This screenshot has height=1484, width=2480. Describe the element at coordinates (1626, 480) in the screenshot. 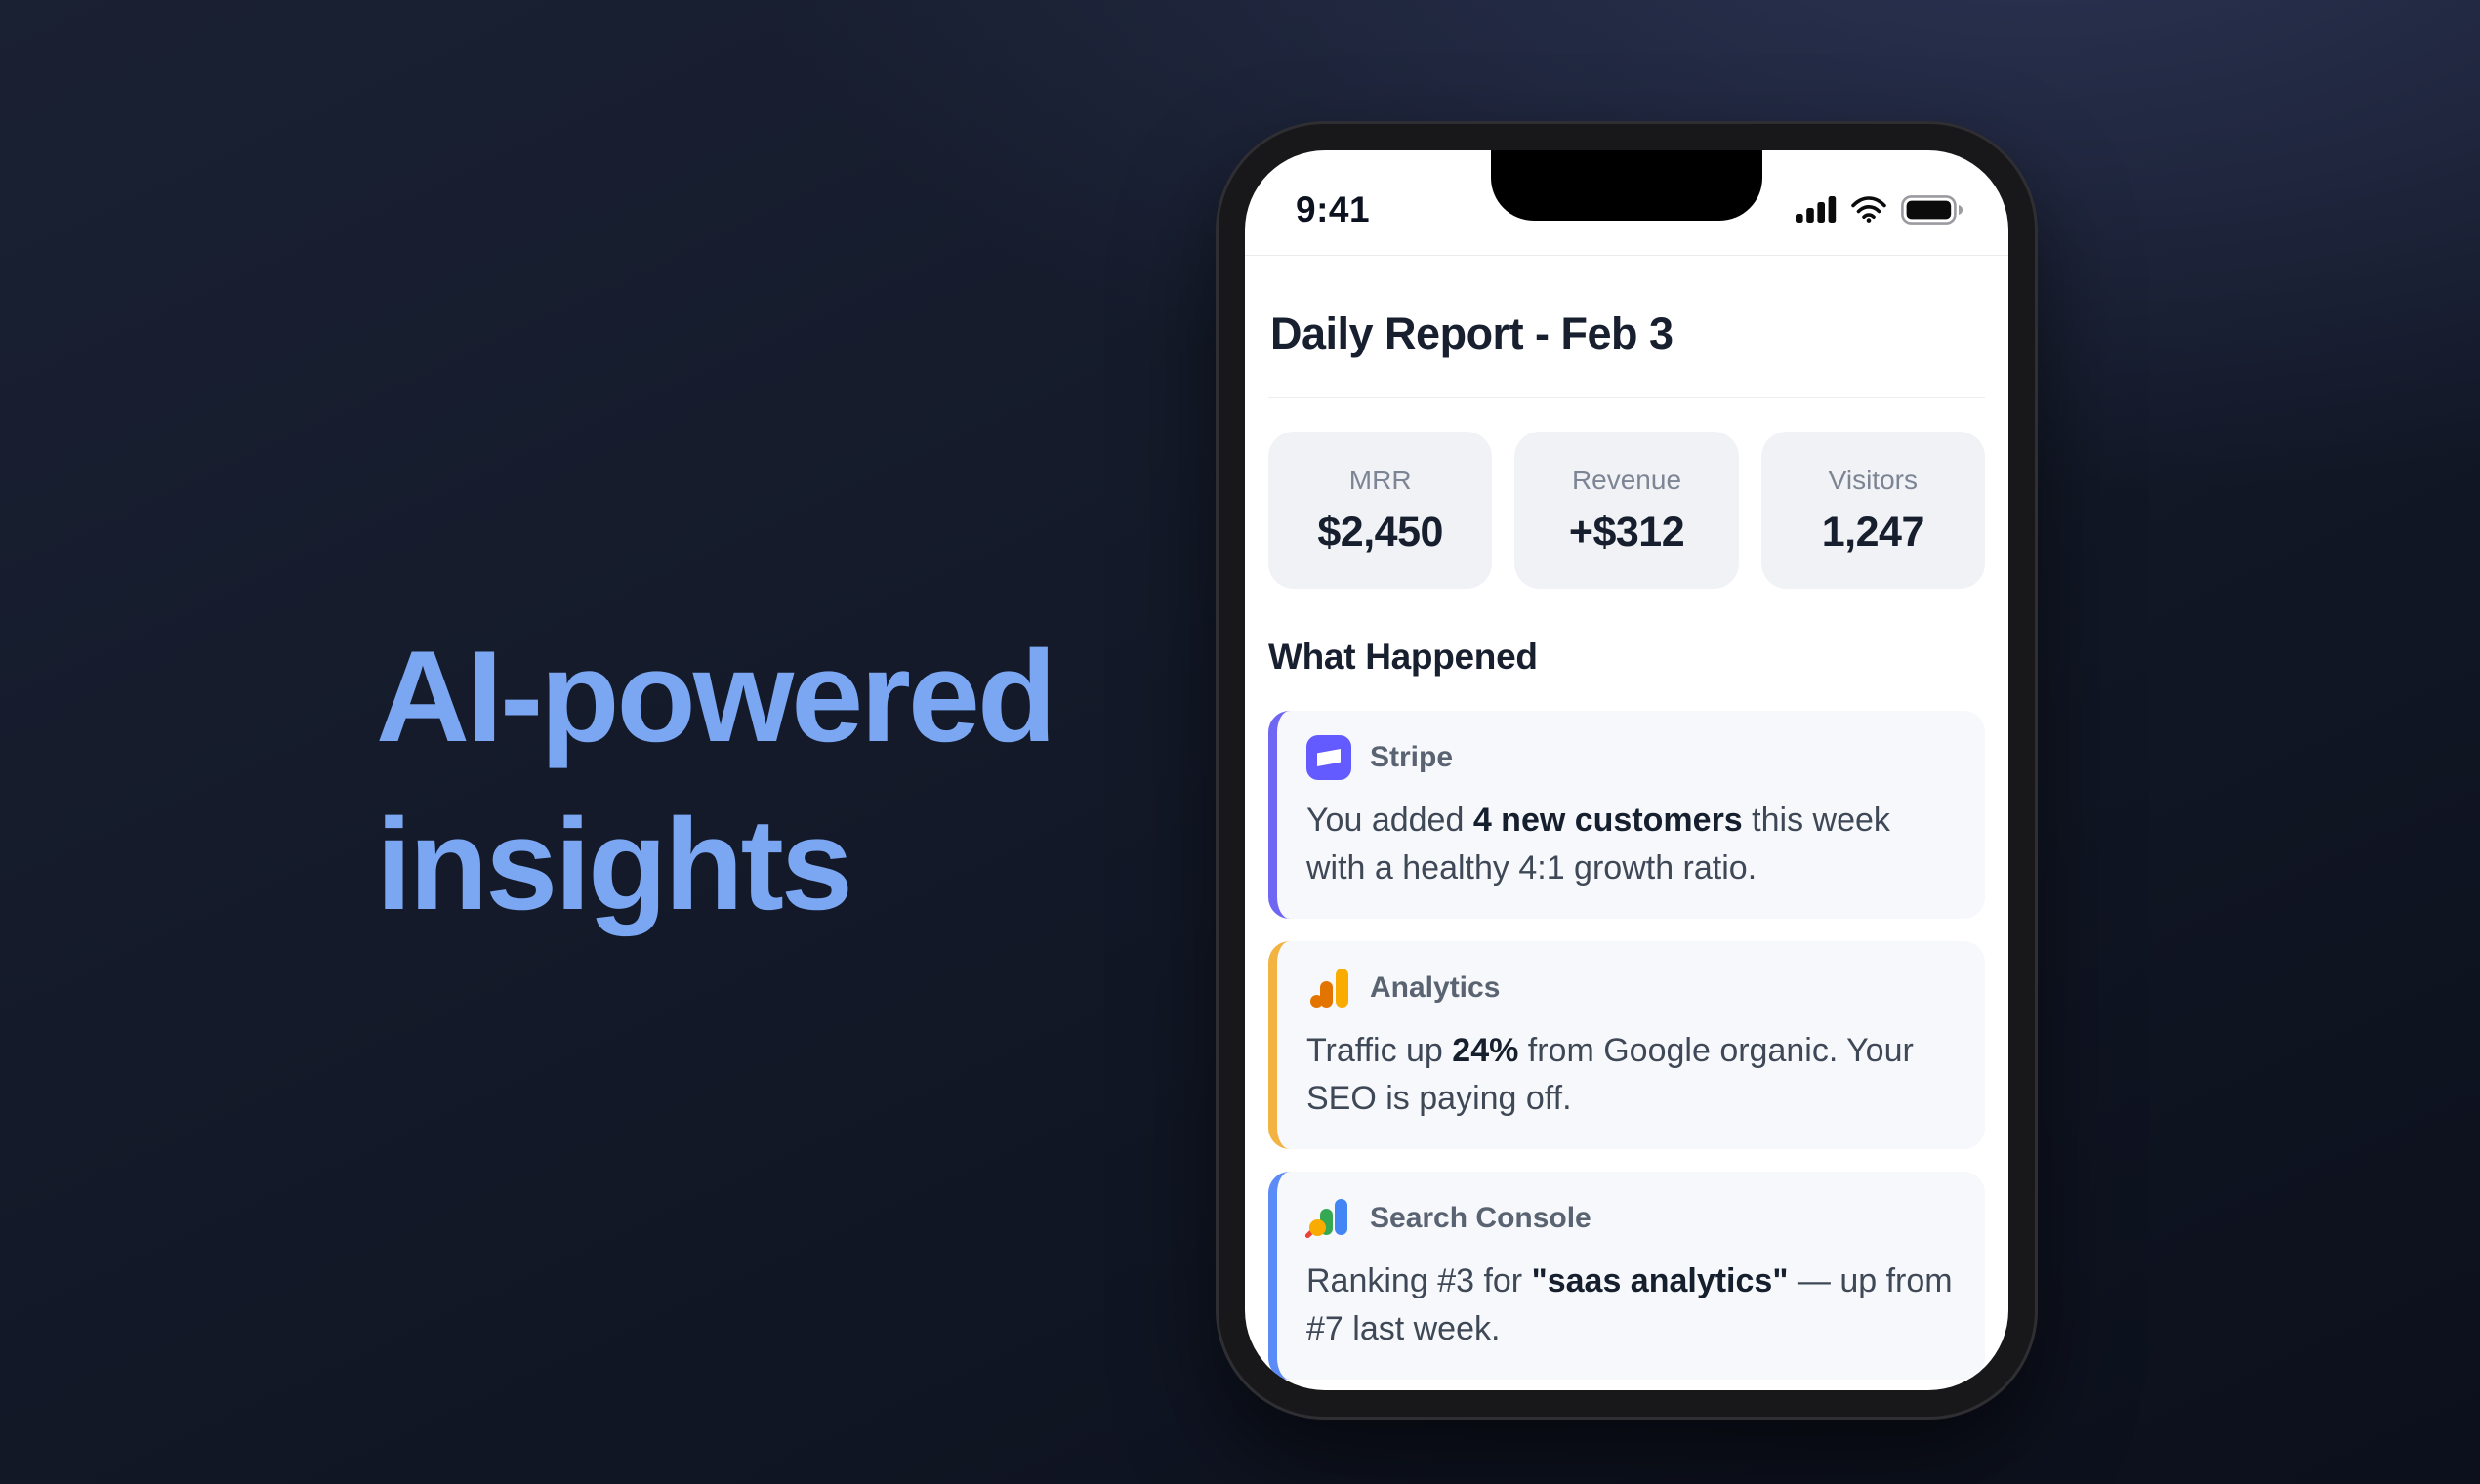

I see `stat-label: Revenue` at that location.